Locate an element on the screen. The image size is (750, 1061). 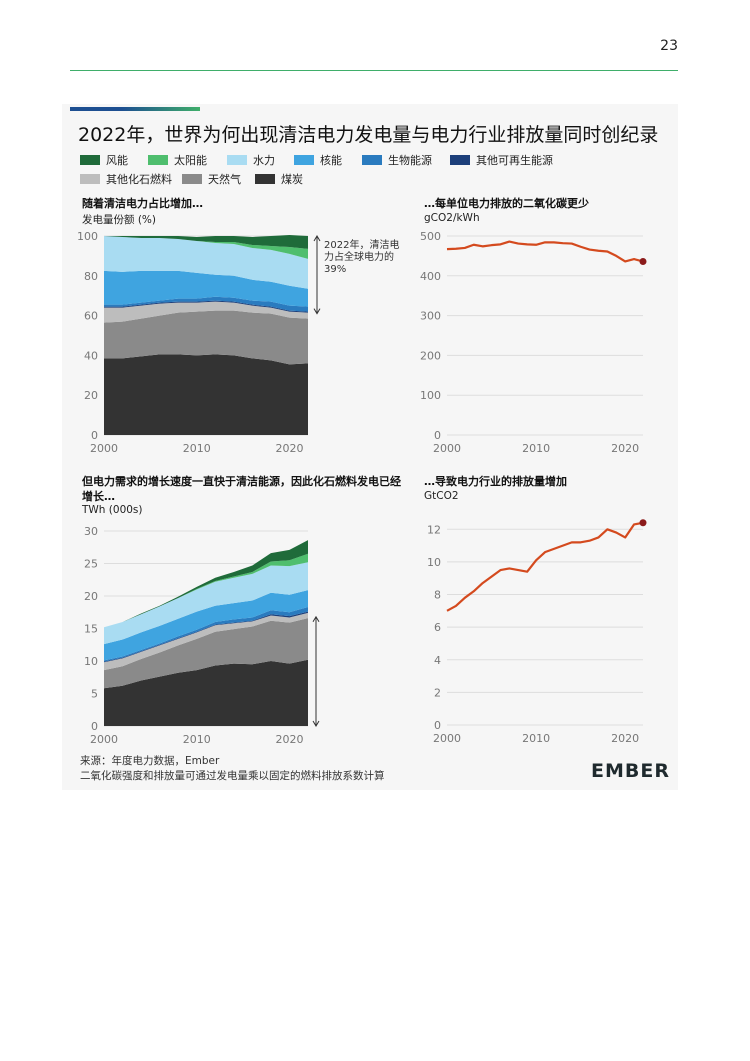
legend-item-solar: 太阳能 is located at coordinates (177, 160).